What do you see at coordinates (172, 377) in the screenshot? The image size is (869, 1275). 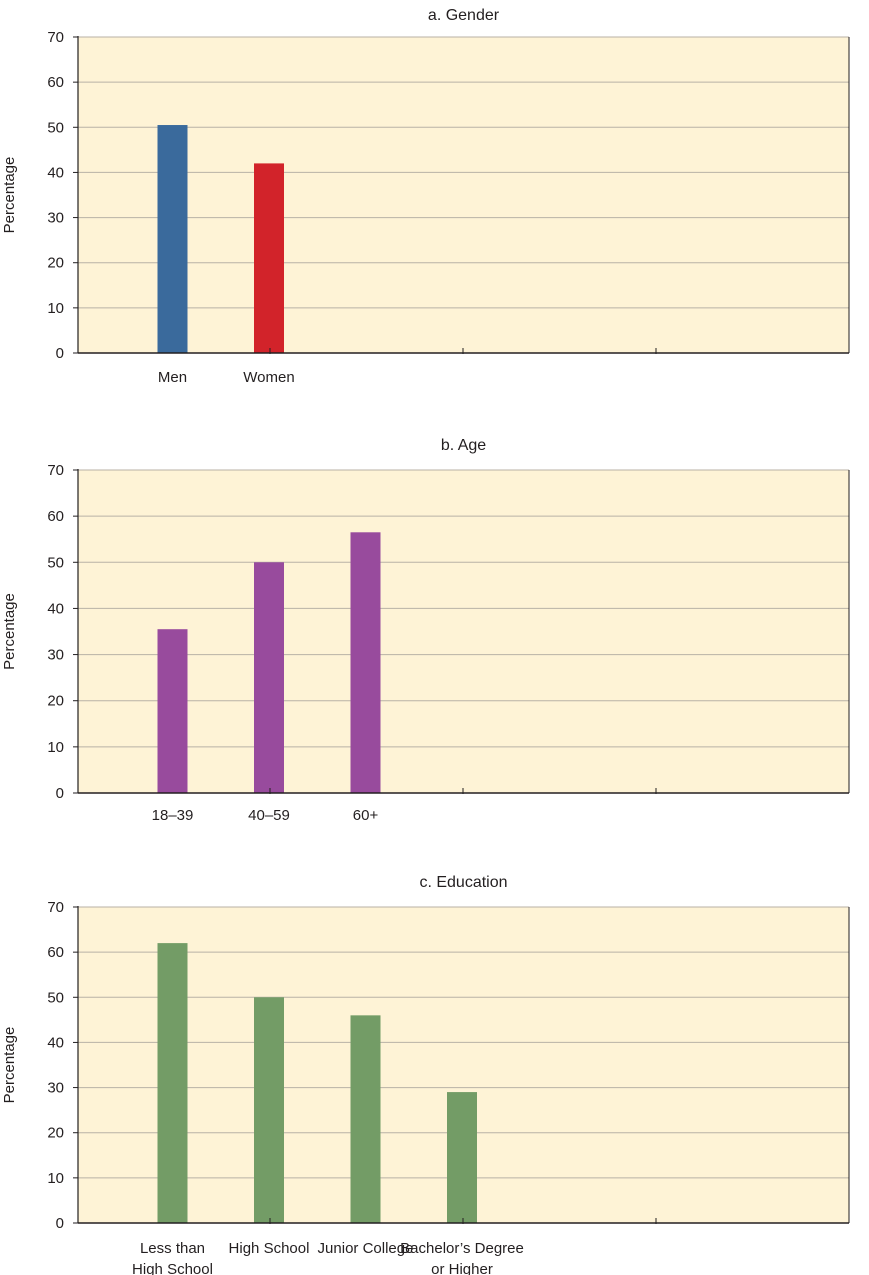 I see `x-category-label: Men` at bounding box center [172, 377].